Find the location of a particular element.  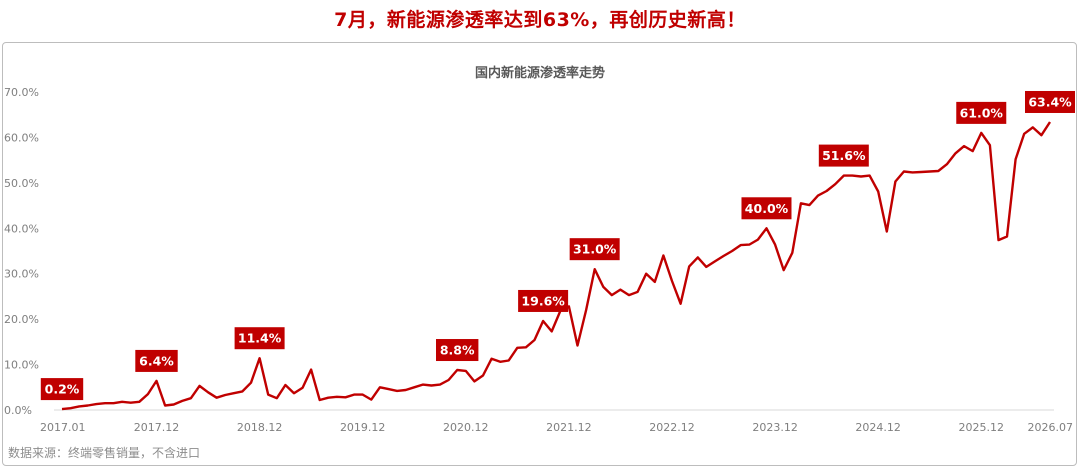

y-tick-label: 10.0% is located at coordinates (21, 365).